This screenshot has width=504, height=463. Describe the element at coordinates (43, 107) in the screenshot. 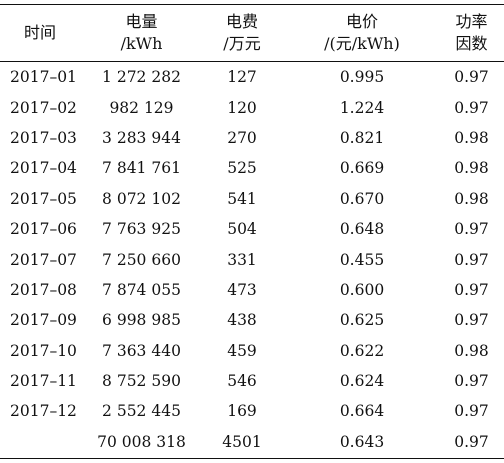

I see `cell-month: 2017–02` at that location.